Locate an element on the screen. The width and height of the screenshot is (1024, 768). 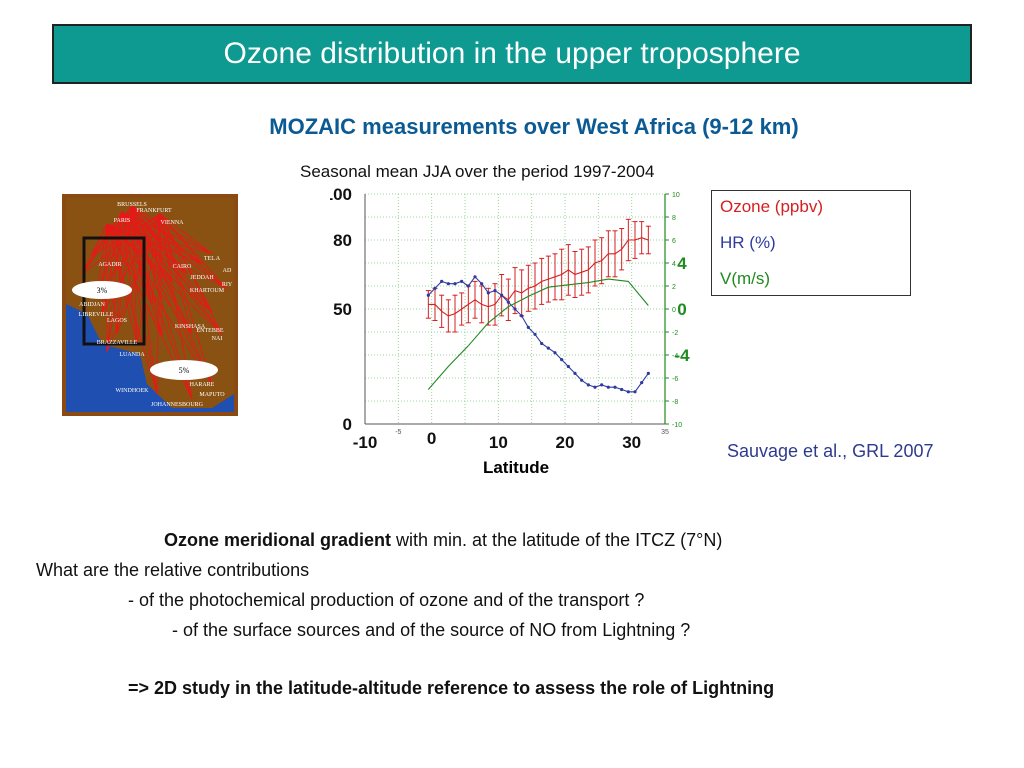
y-right-small-tick-label: 0 is located at coordinates (674, 310).